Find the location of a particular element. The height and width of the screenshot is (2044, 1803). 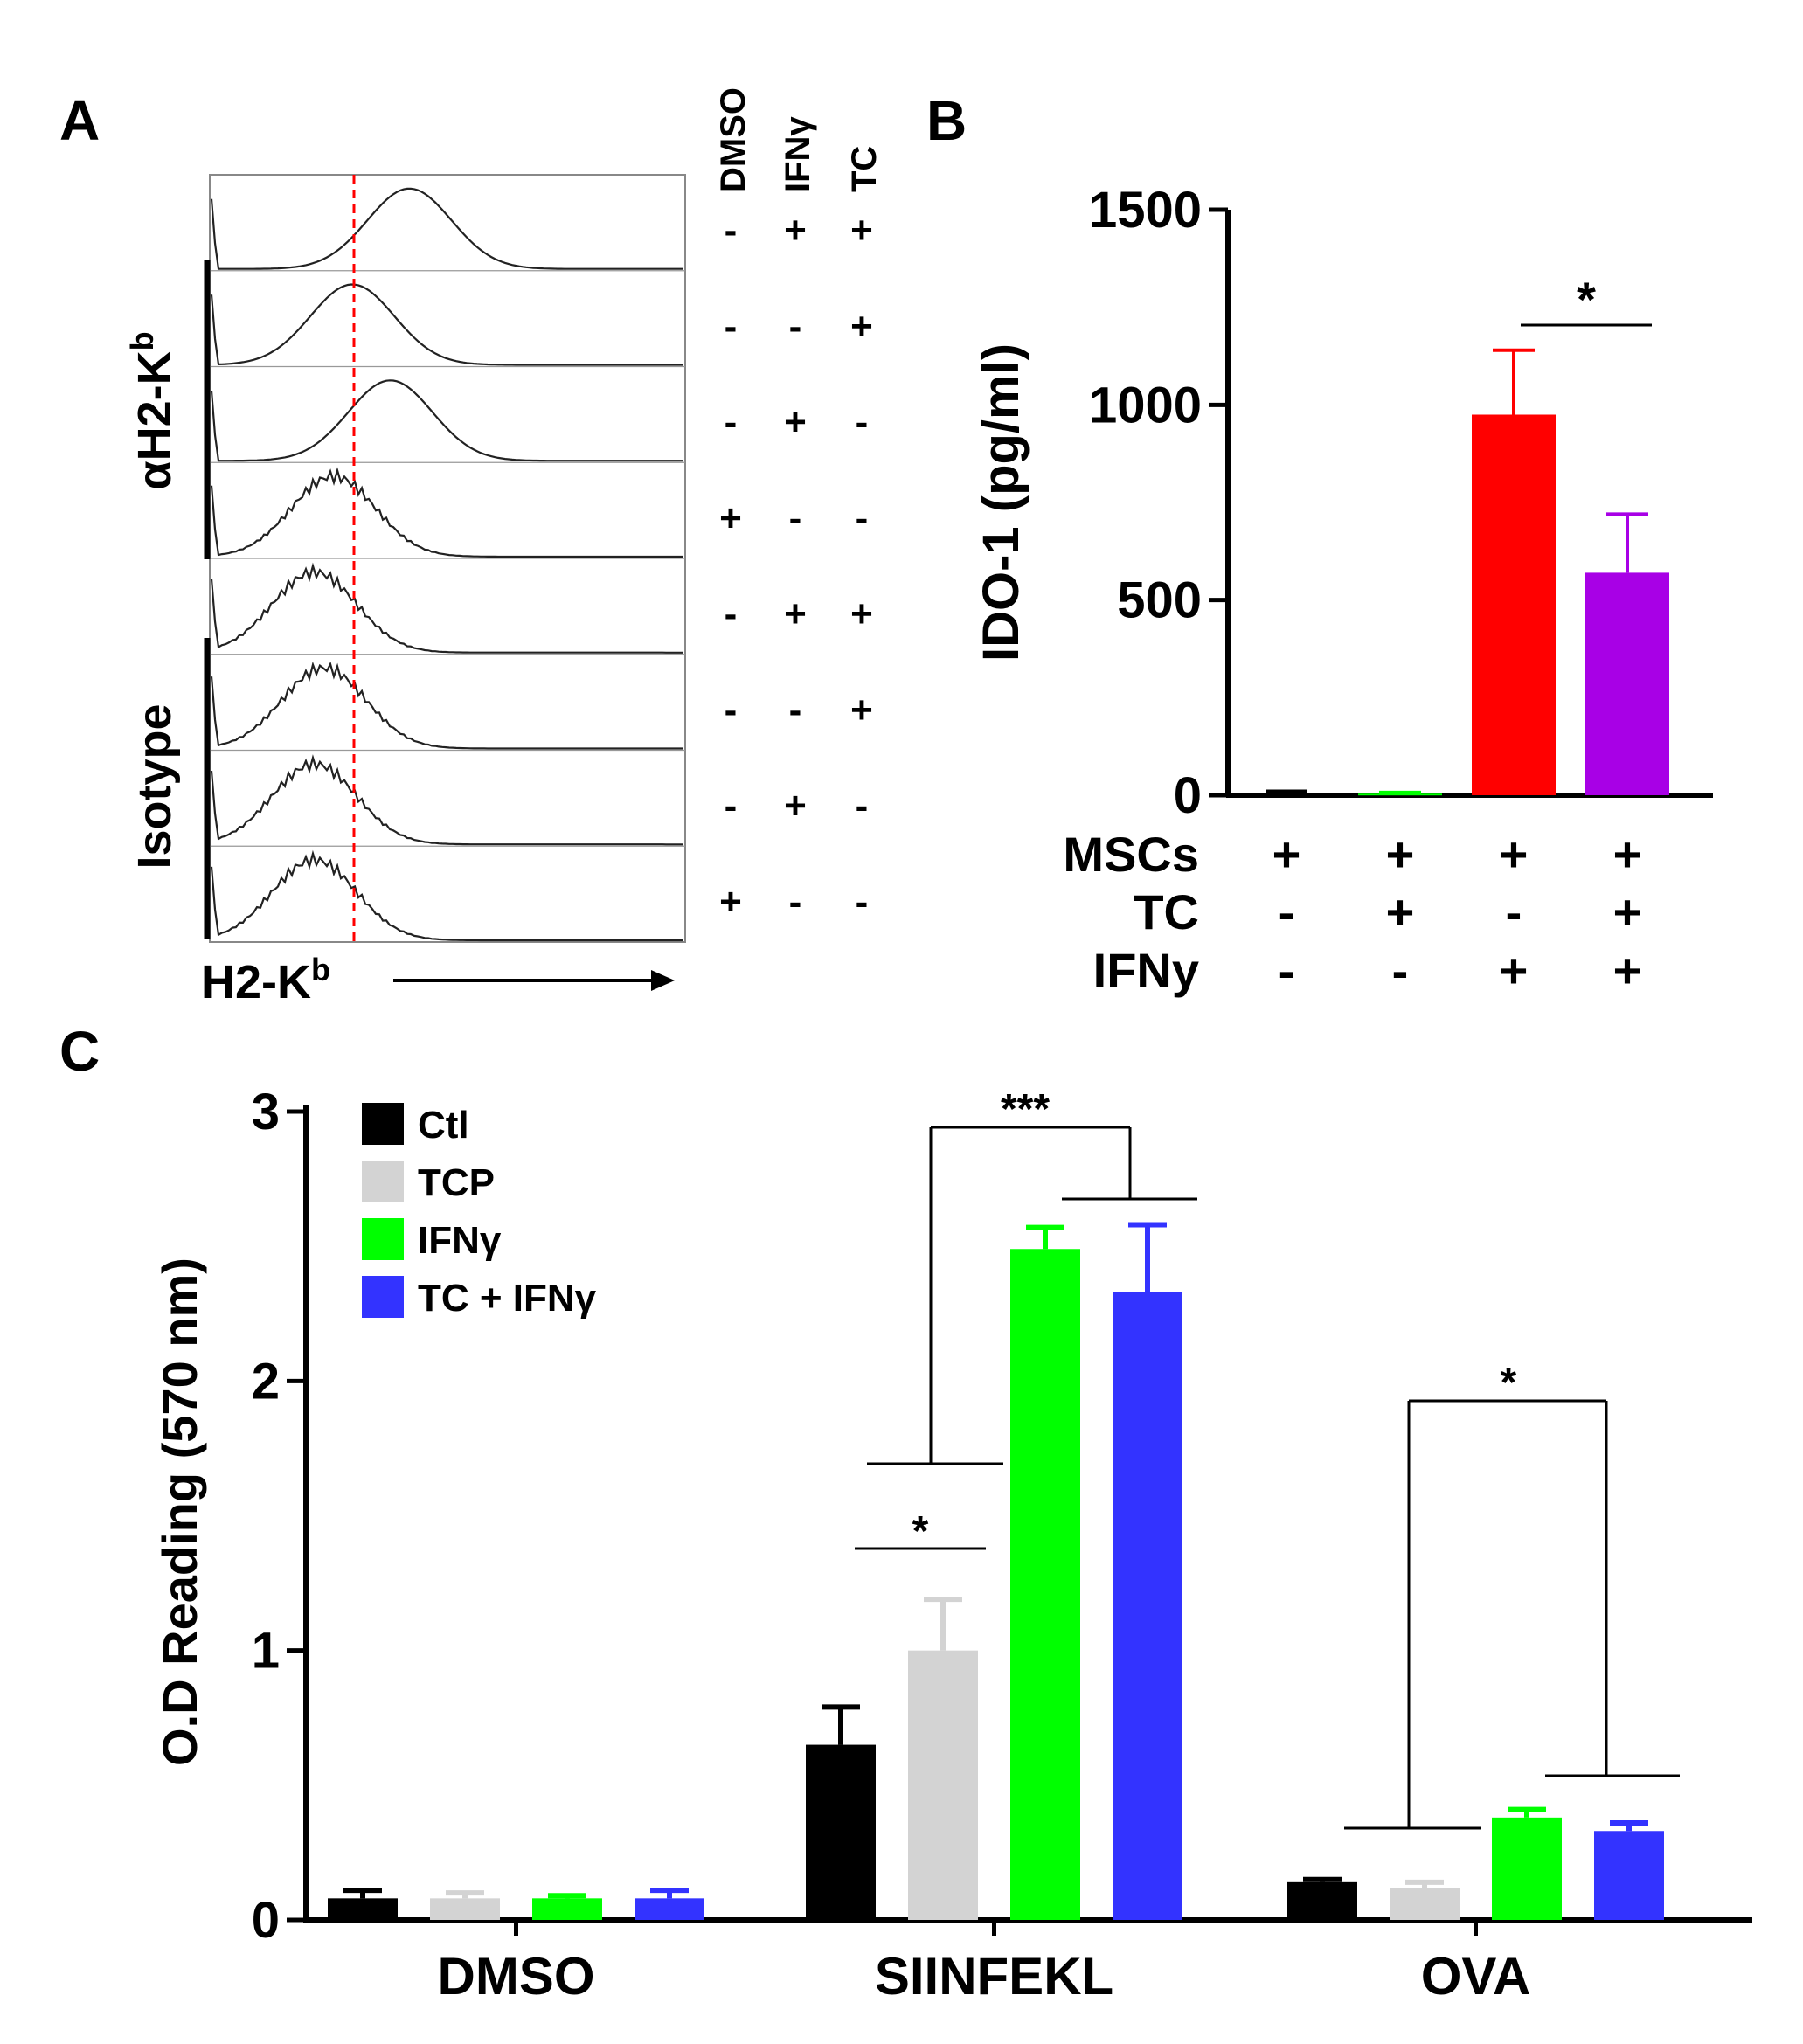

panel-label-c: C is located at coordinates (80, 1051).